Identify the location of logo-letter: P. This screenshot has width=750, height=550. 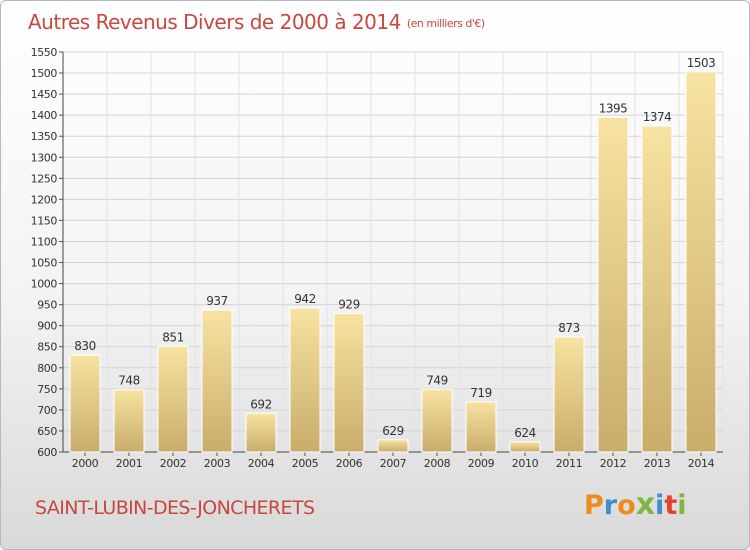
(594, 505).